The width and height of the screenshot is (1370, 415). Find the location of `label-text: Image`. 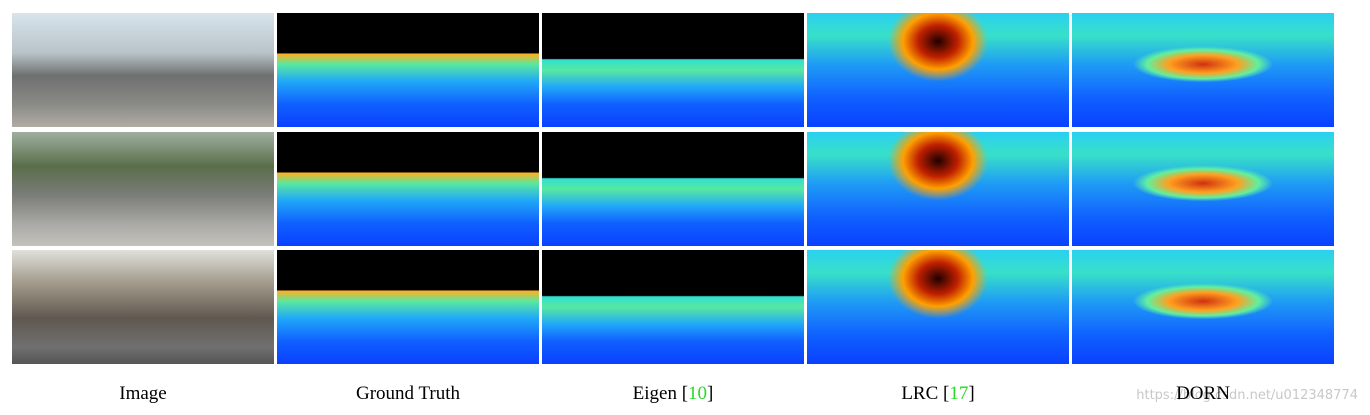

label-text: Image is located at coordinates (143, 393).